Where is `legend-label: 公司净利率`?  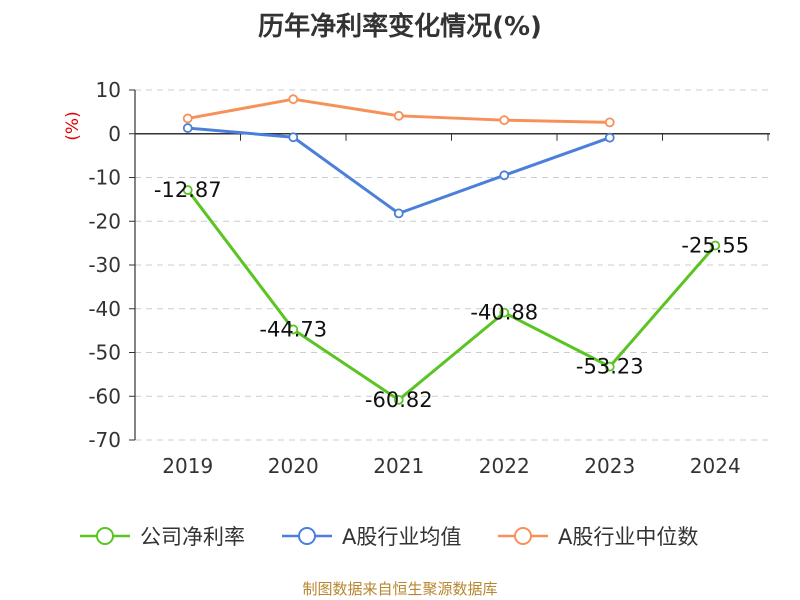 legend-label: 公司净利率 is located at coordinates (192, 537).